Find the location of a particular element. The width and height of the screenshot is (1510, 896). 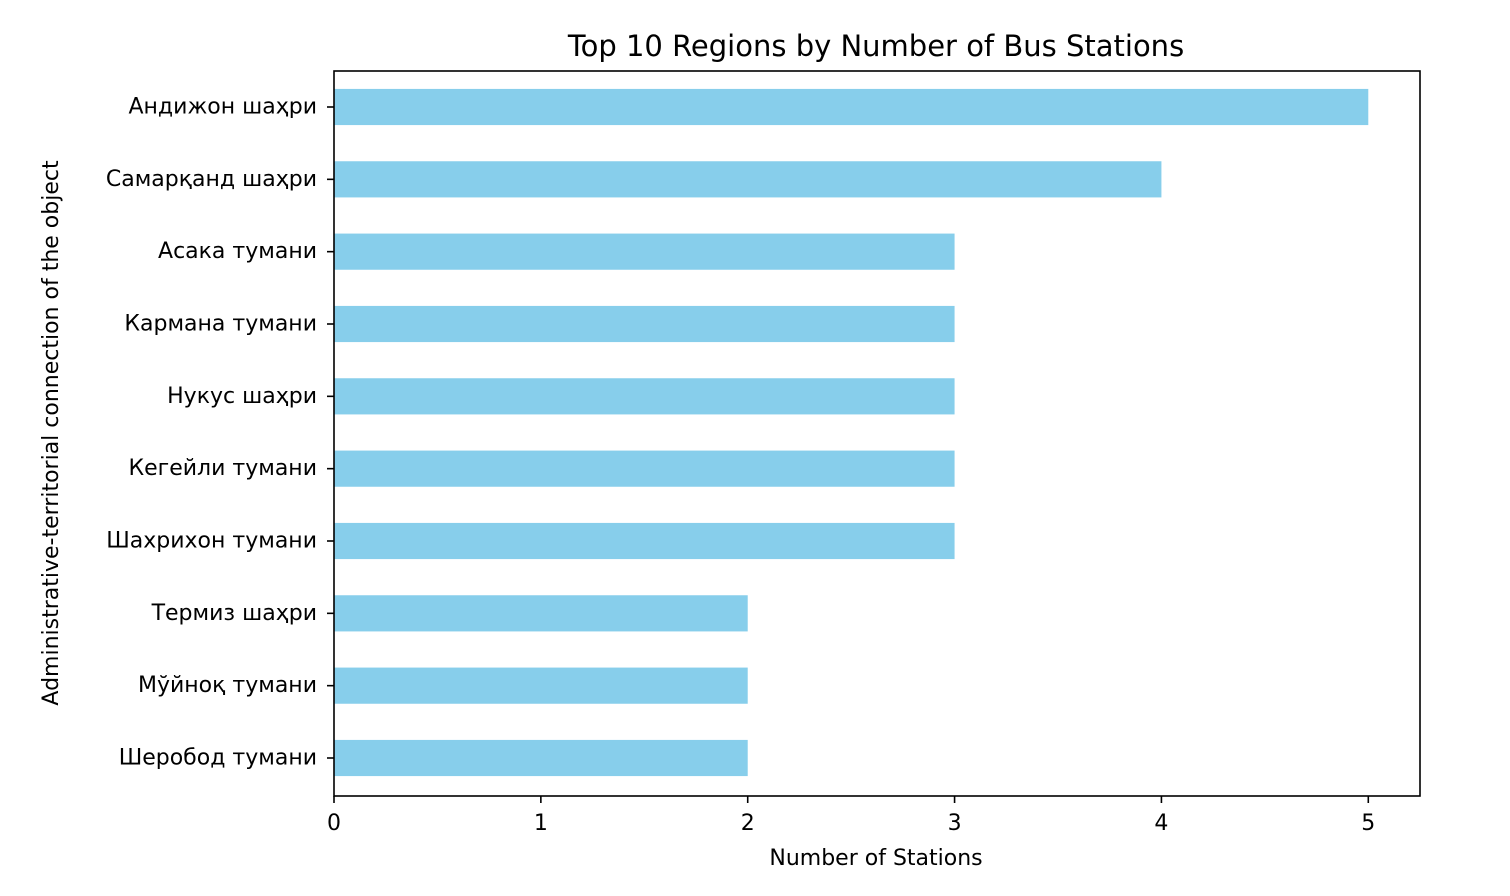

x-axis-ticks: 0 1 2 3 4 5 is located at coordinates (851, 816).